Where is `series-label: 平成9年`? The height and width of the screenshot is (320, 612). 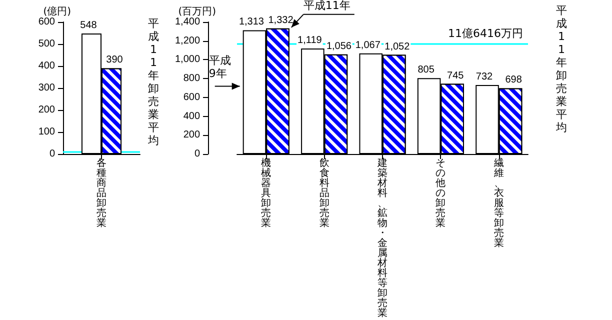
series-label: 平成9年 is located at coordinates (220, 67).